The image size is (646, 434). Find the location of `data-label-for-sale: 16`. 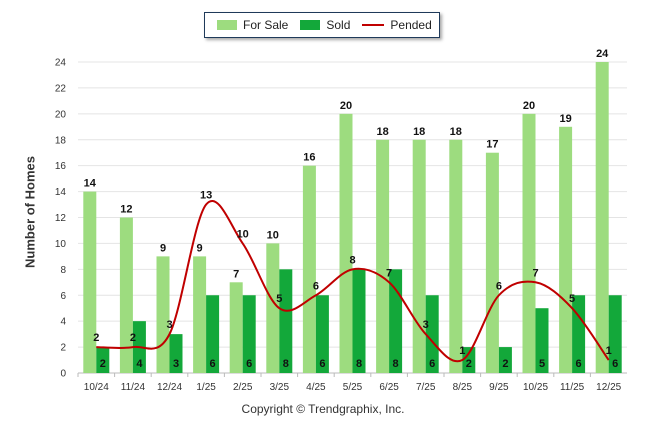

data-label-for-sale: 16 is located at coordinates (309, 158).